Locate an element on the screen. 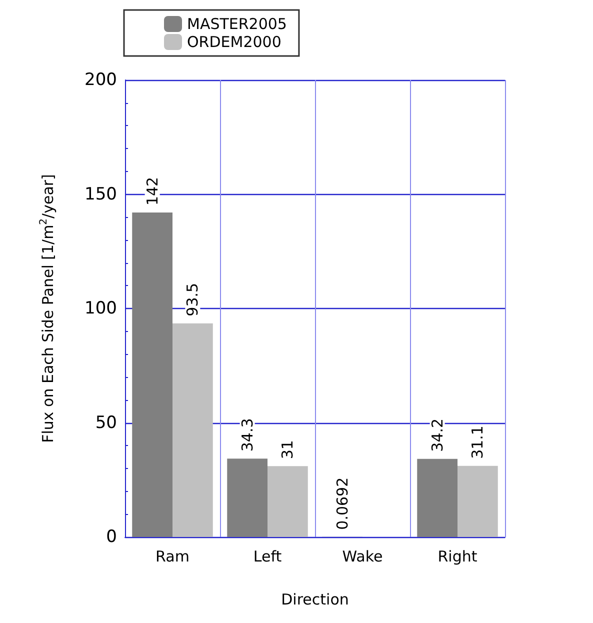  data-label: 0.0692 is located at coordinates (342, 503).